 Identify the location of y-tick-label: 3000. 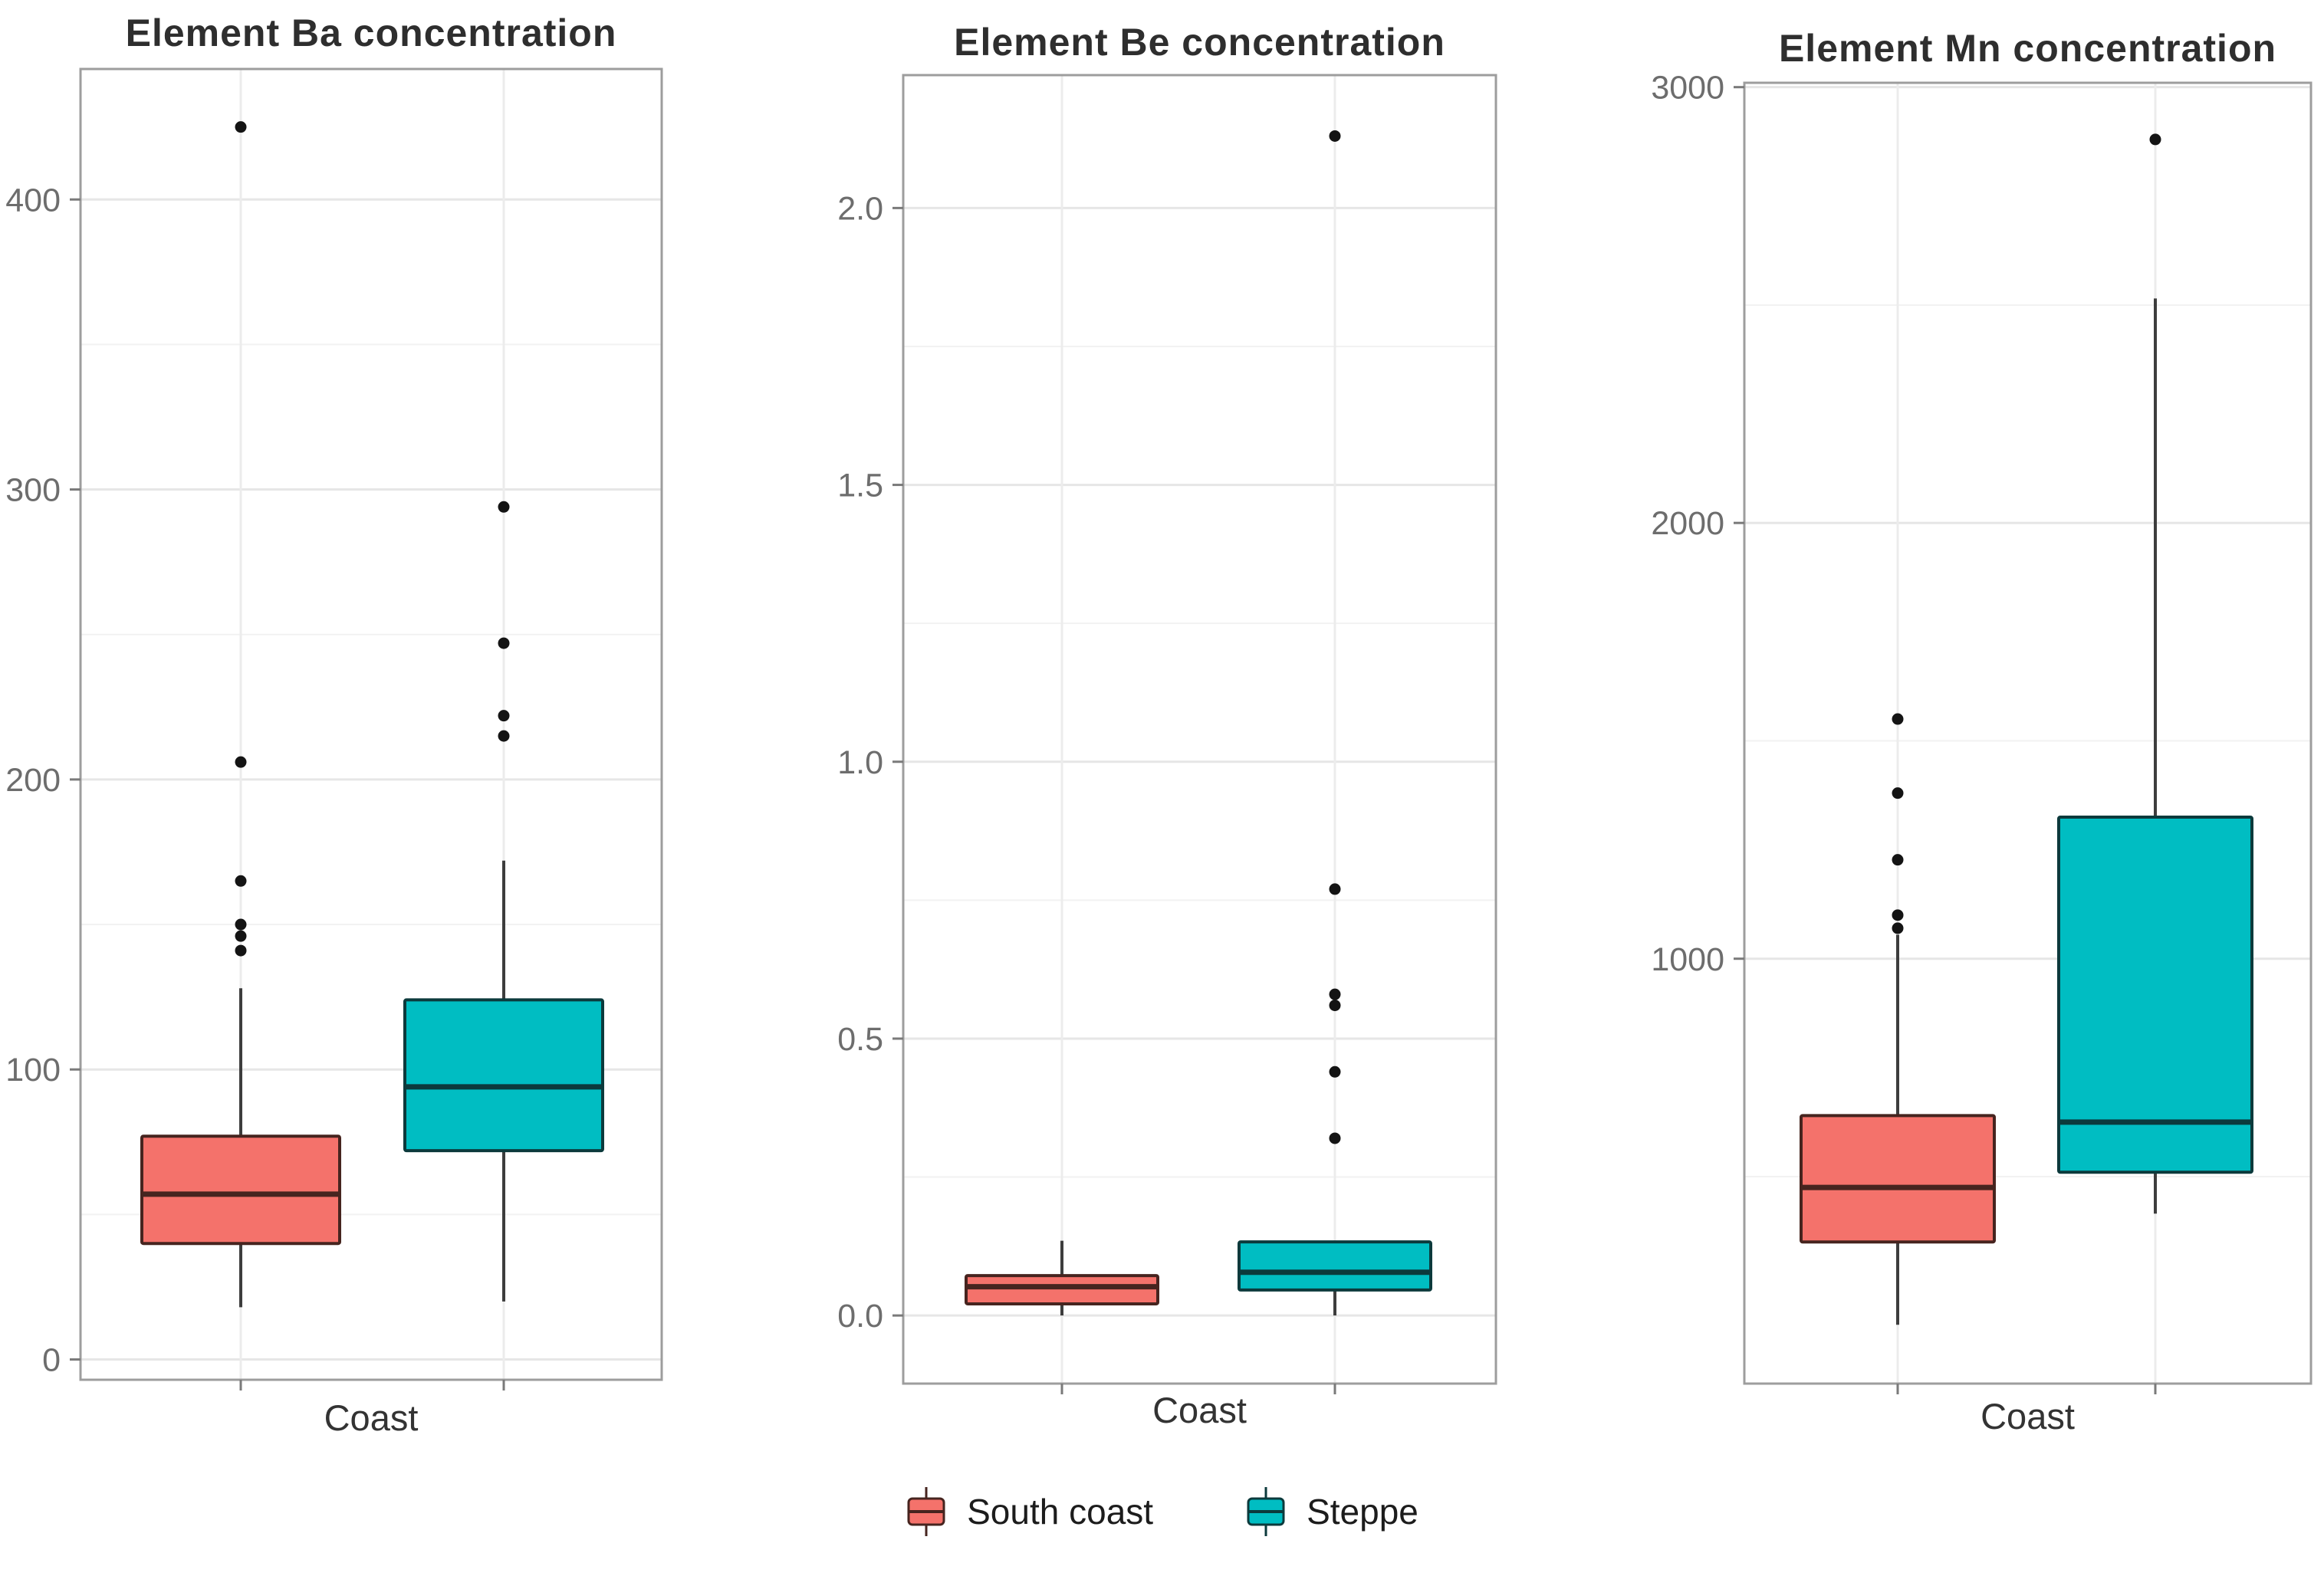
(1687, 88).